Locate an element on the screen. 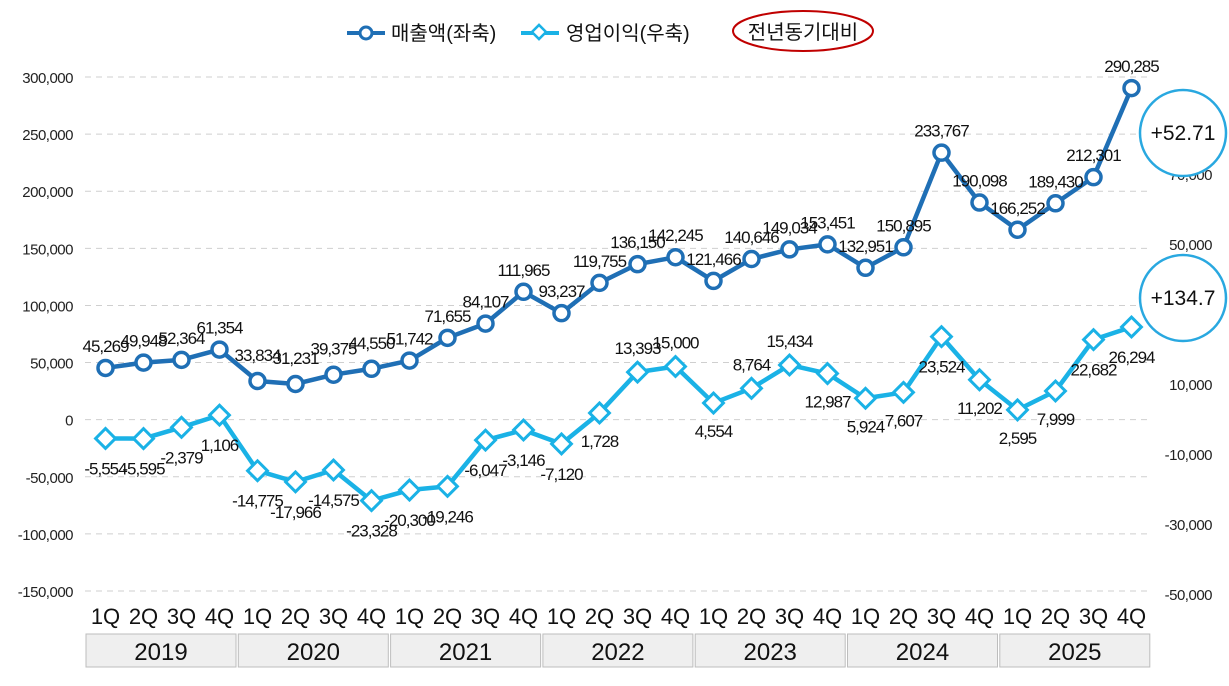 This screenshot has width=1229, height=686. revenue-data-label: 33,834 is located at coordinates (258, 355).